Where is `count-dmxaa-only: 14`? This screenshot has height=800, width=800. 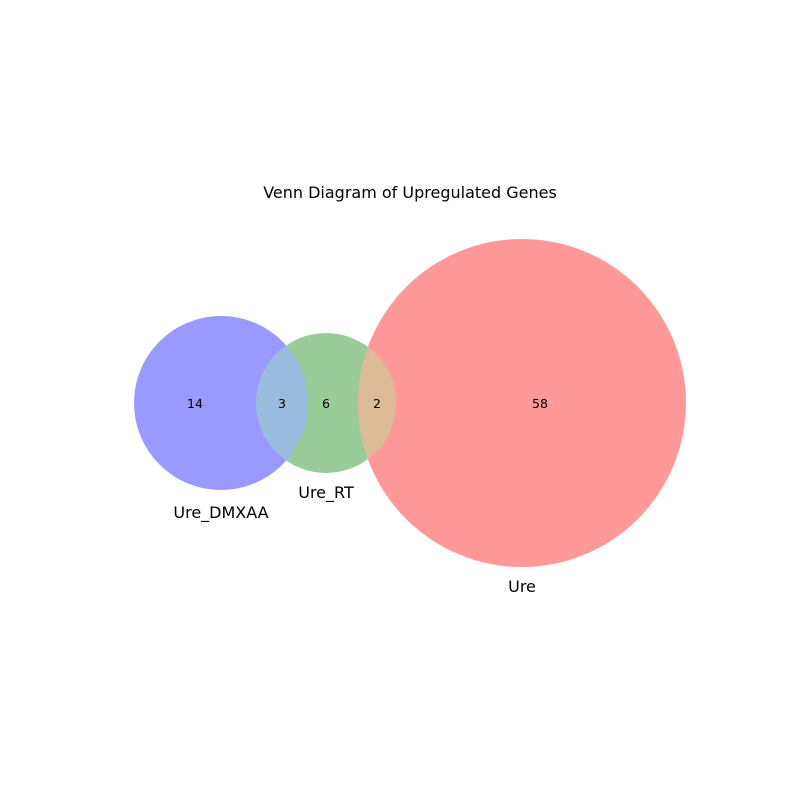
count-dmxaa-only: 14 is located at coordinates (195, 403).